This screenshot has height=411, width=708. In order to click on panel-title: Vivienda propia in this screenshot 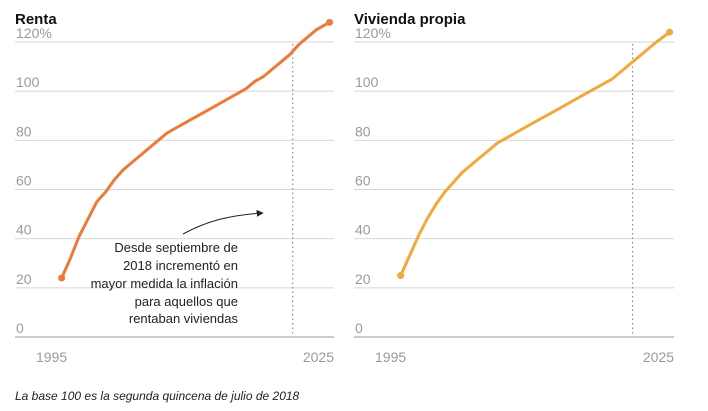, I will do `click(410, 19)`.